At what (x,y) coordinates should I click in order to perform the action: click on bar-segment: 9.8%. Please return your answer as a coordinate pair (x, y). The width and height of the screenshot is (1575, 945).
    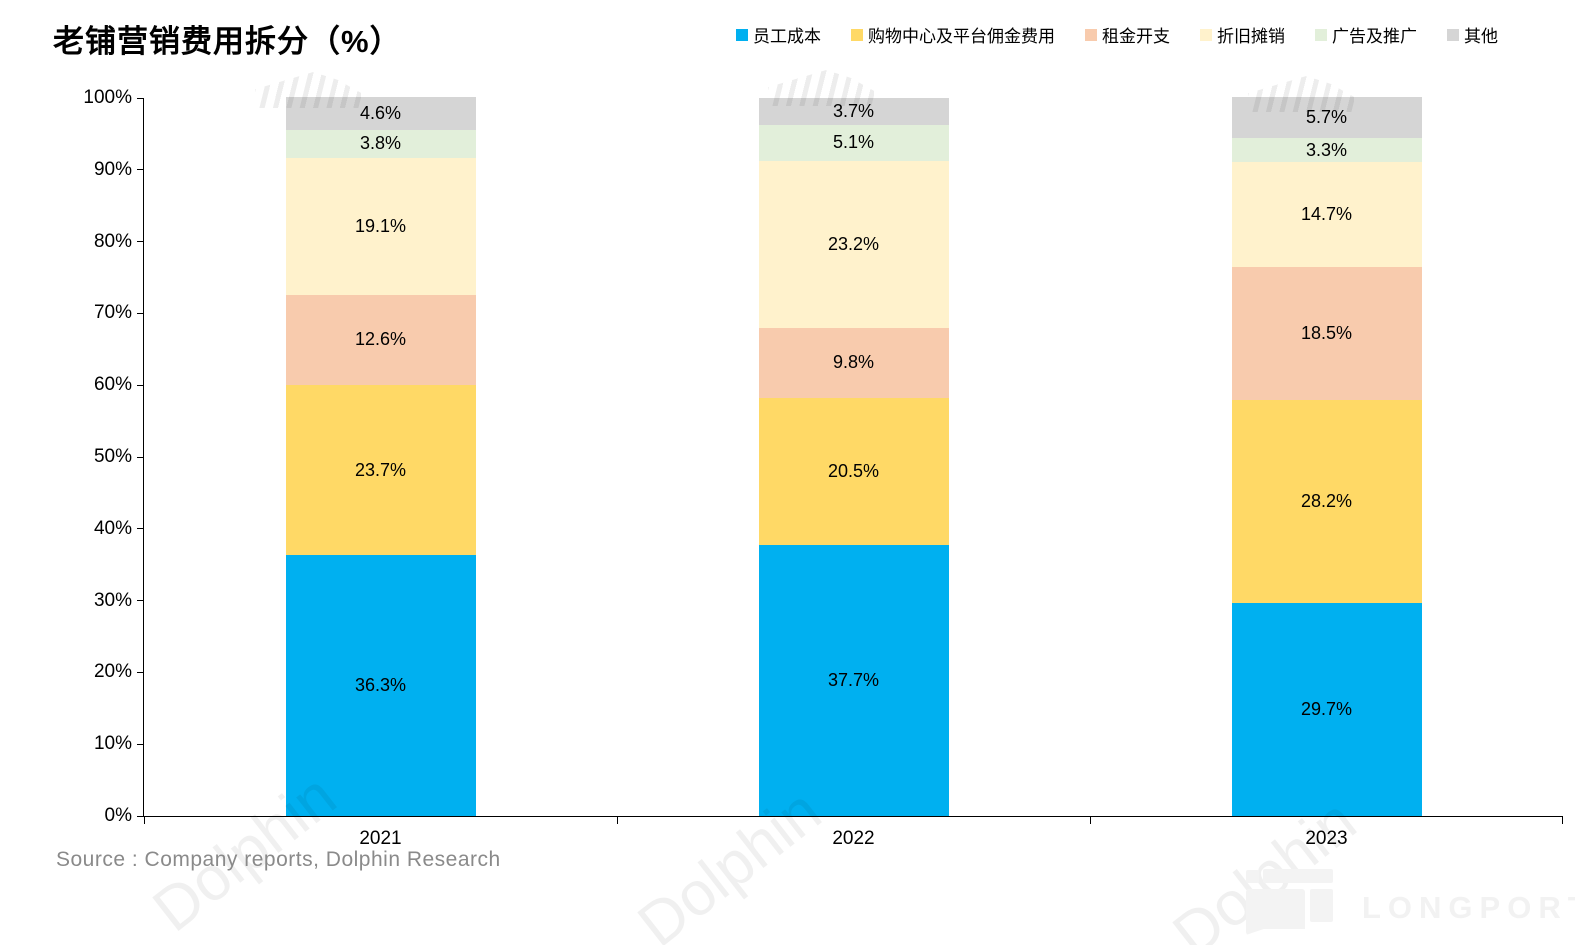
    Looking at the image, I should click on (853, 363).